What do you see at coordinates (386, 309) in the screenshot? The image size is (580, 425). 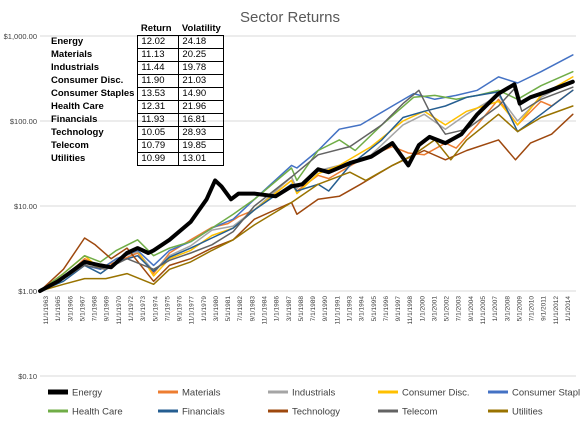 I see `x-tick-label: 7/1/1996` at bounding box center [386, 309].